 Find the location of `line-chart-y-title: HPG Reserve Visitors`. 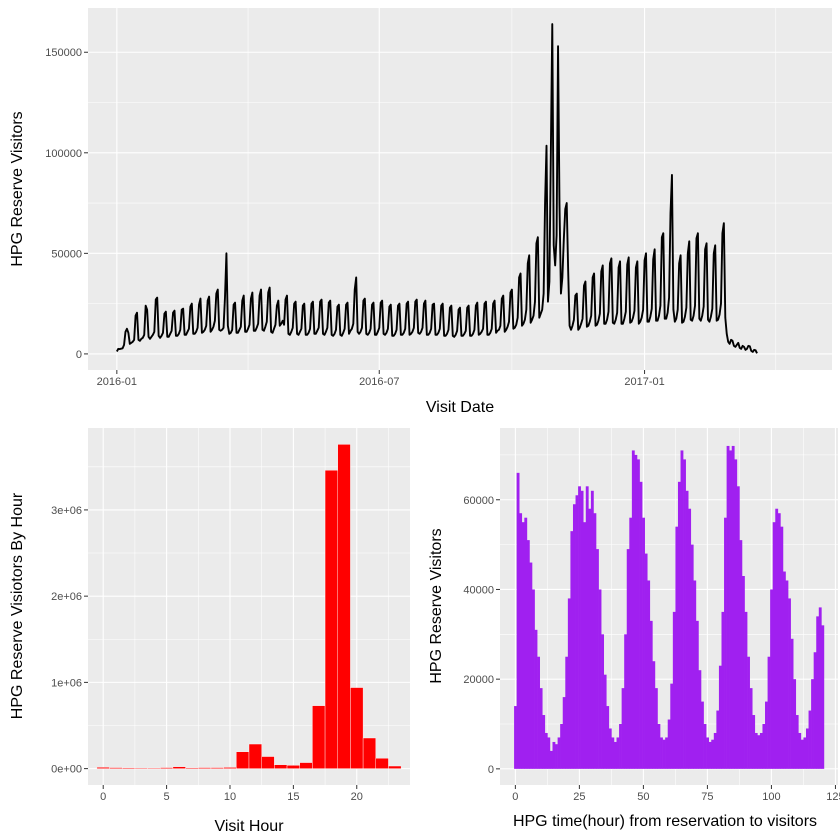

line-chart-y-title: HPG Reserve Visitors is located at coordinates (17, 188).